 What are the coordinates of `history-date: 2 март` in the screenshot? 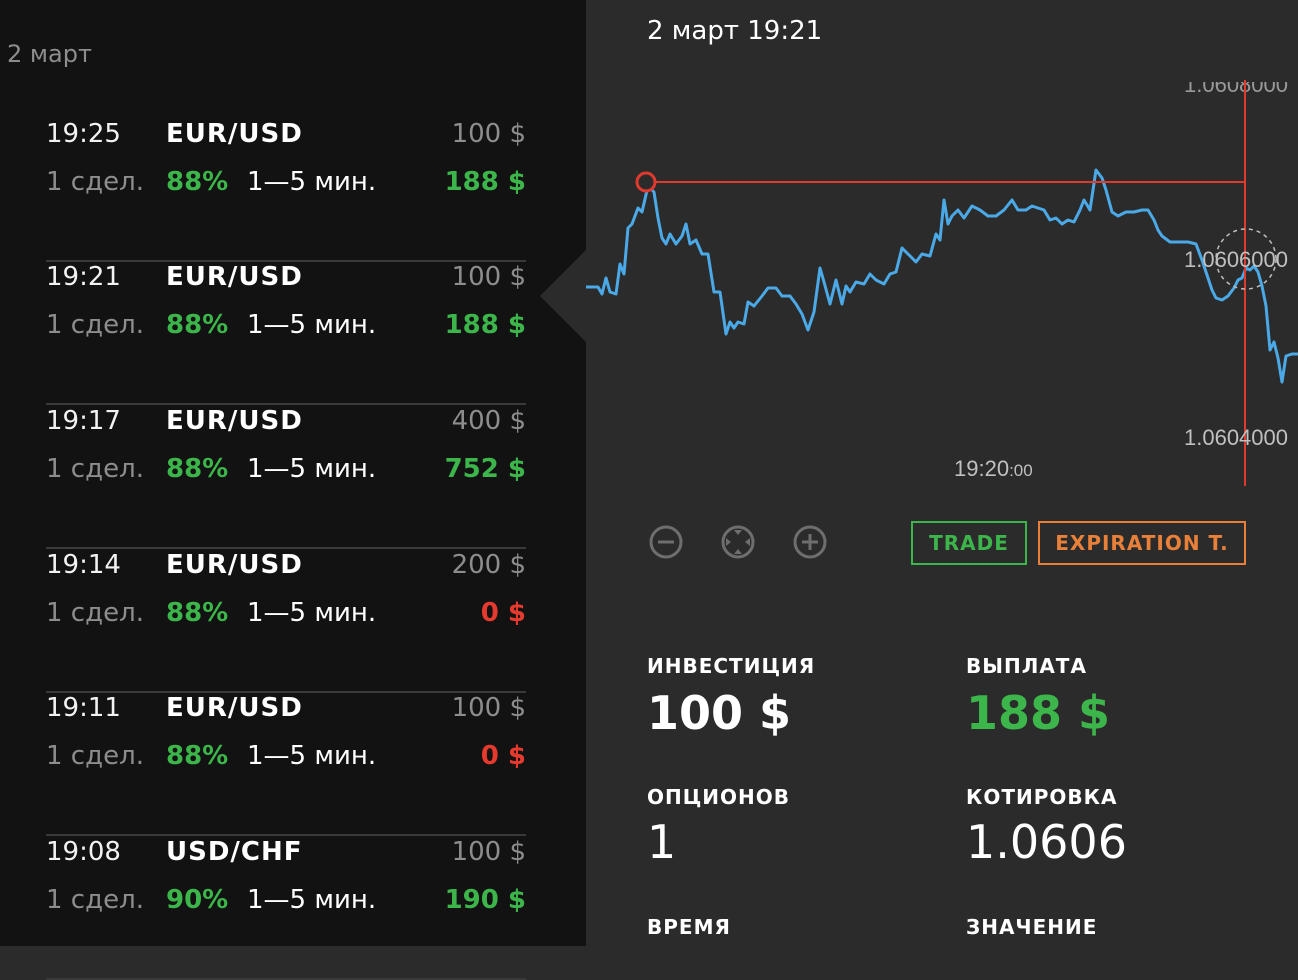 It's located at (49, 54).